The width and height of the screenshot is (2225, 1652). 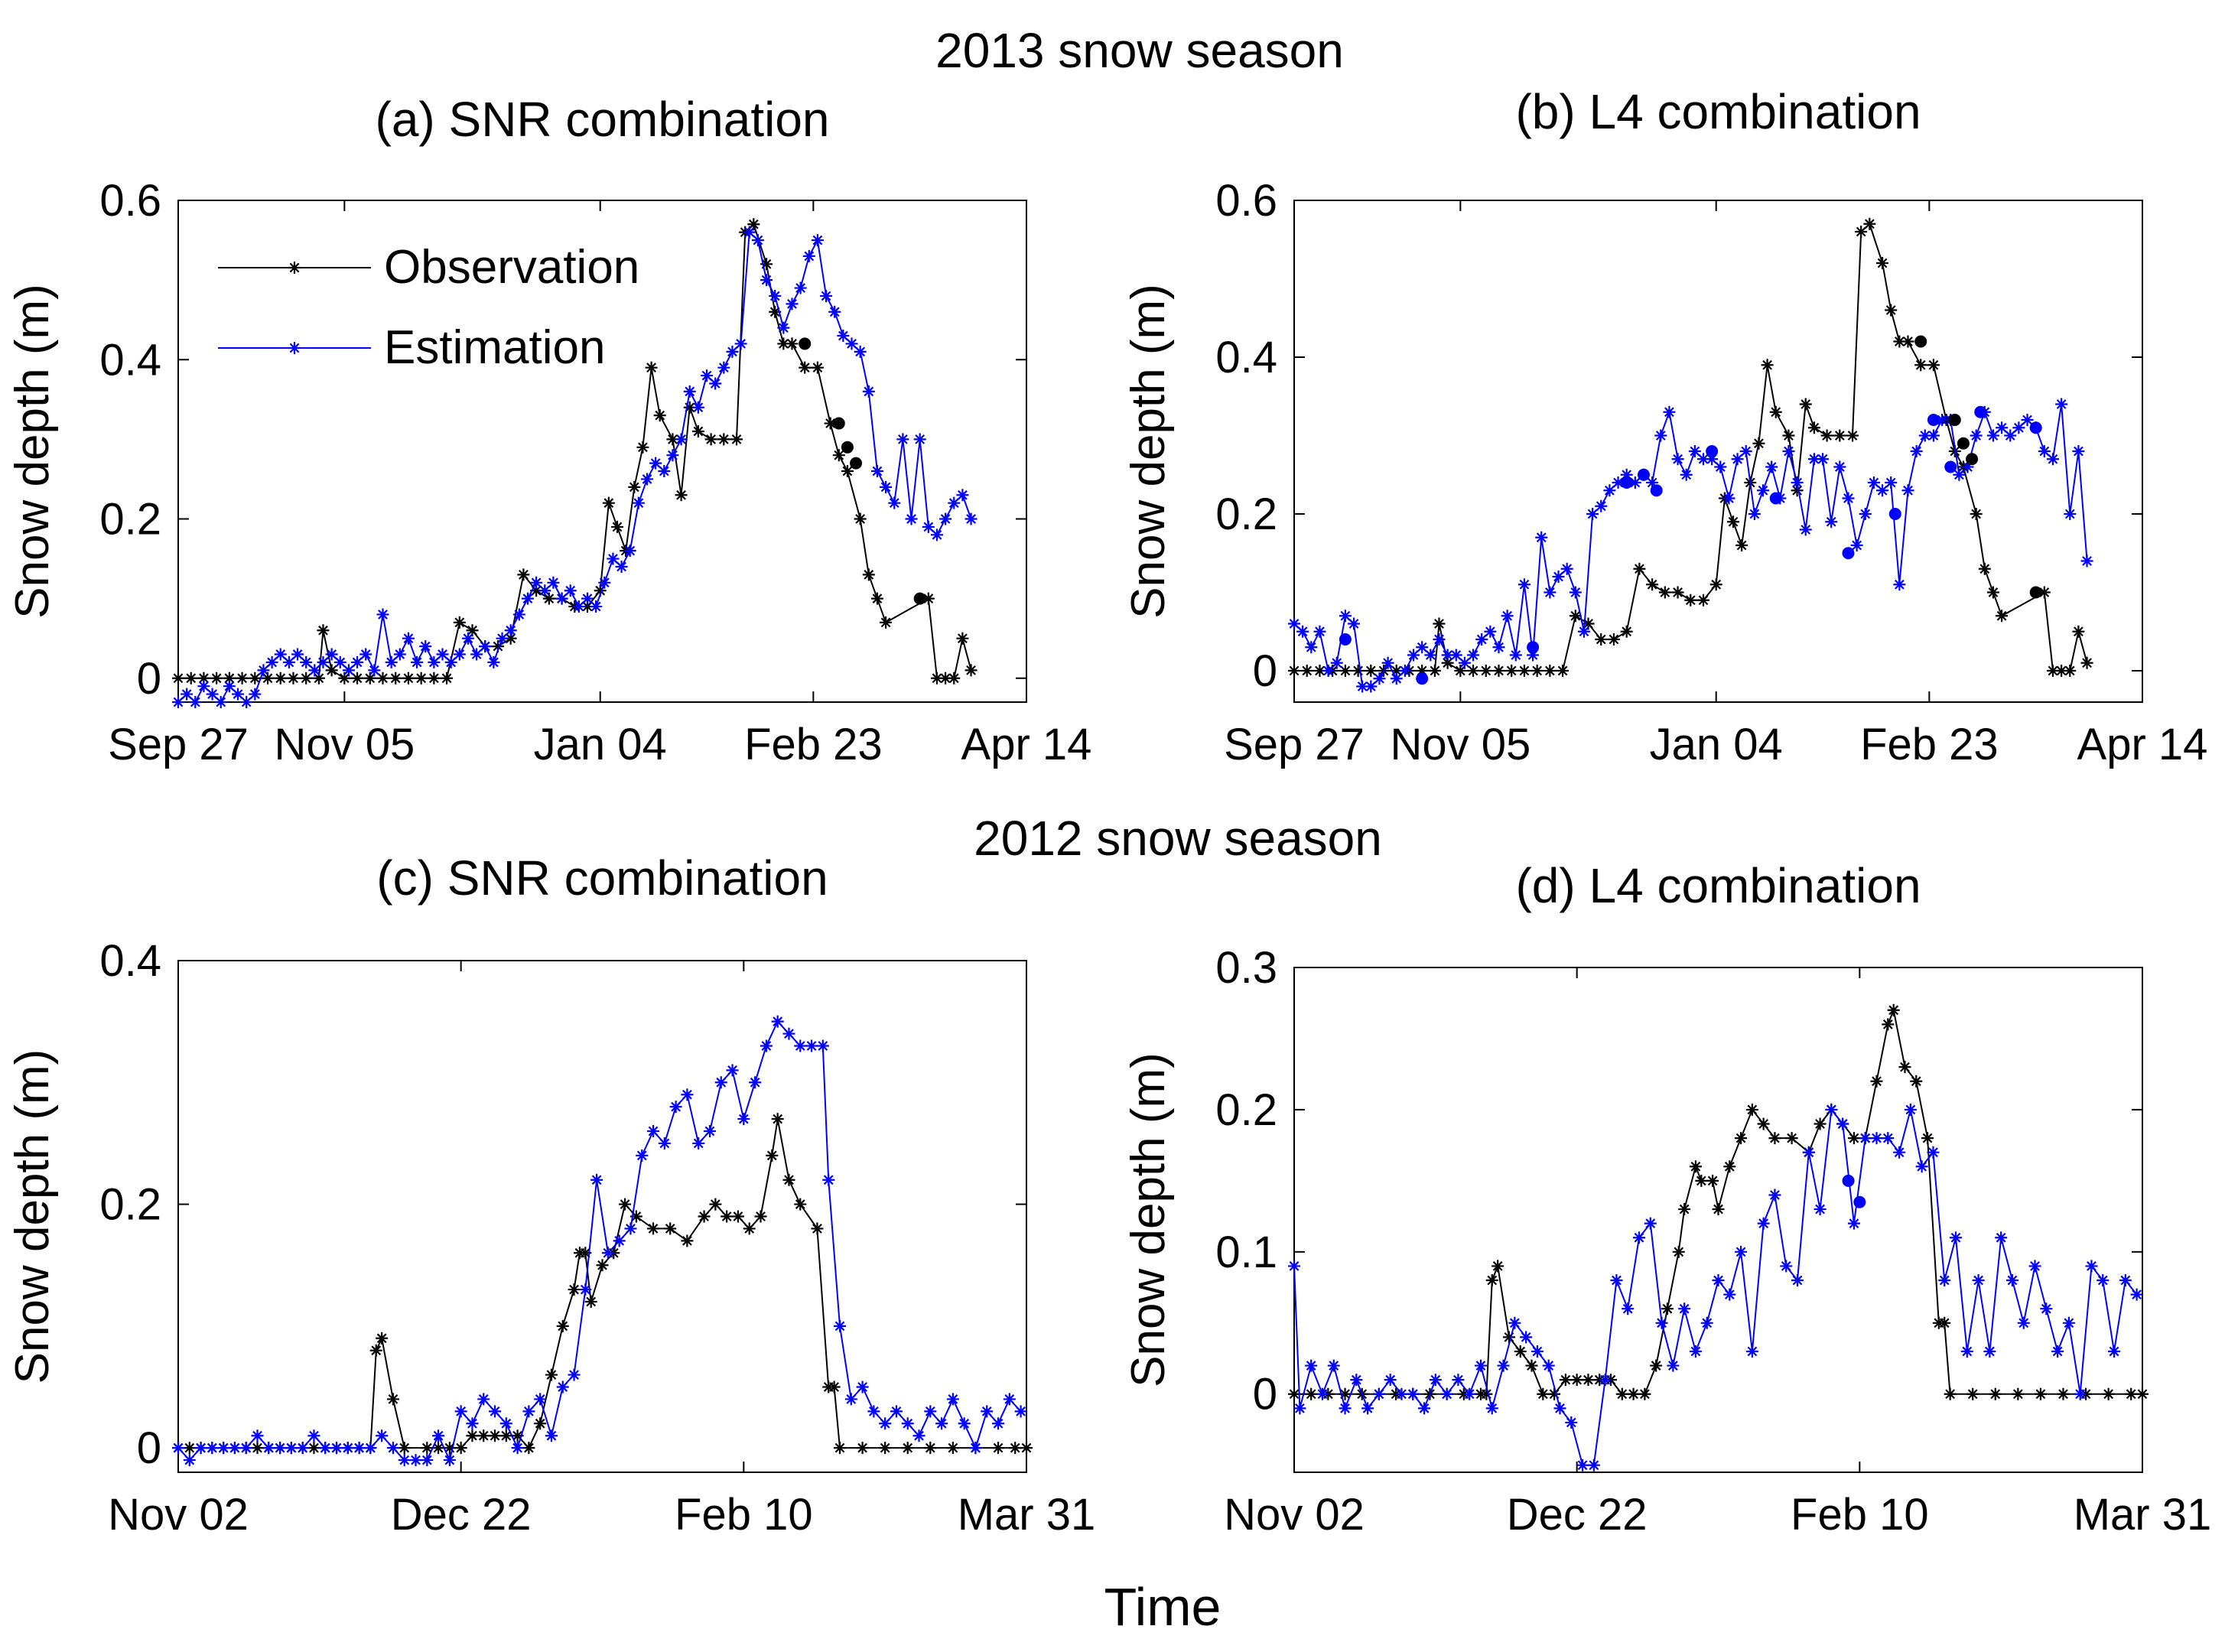 I want to click on observation-line, so click(x=1691, y=448).